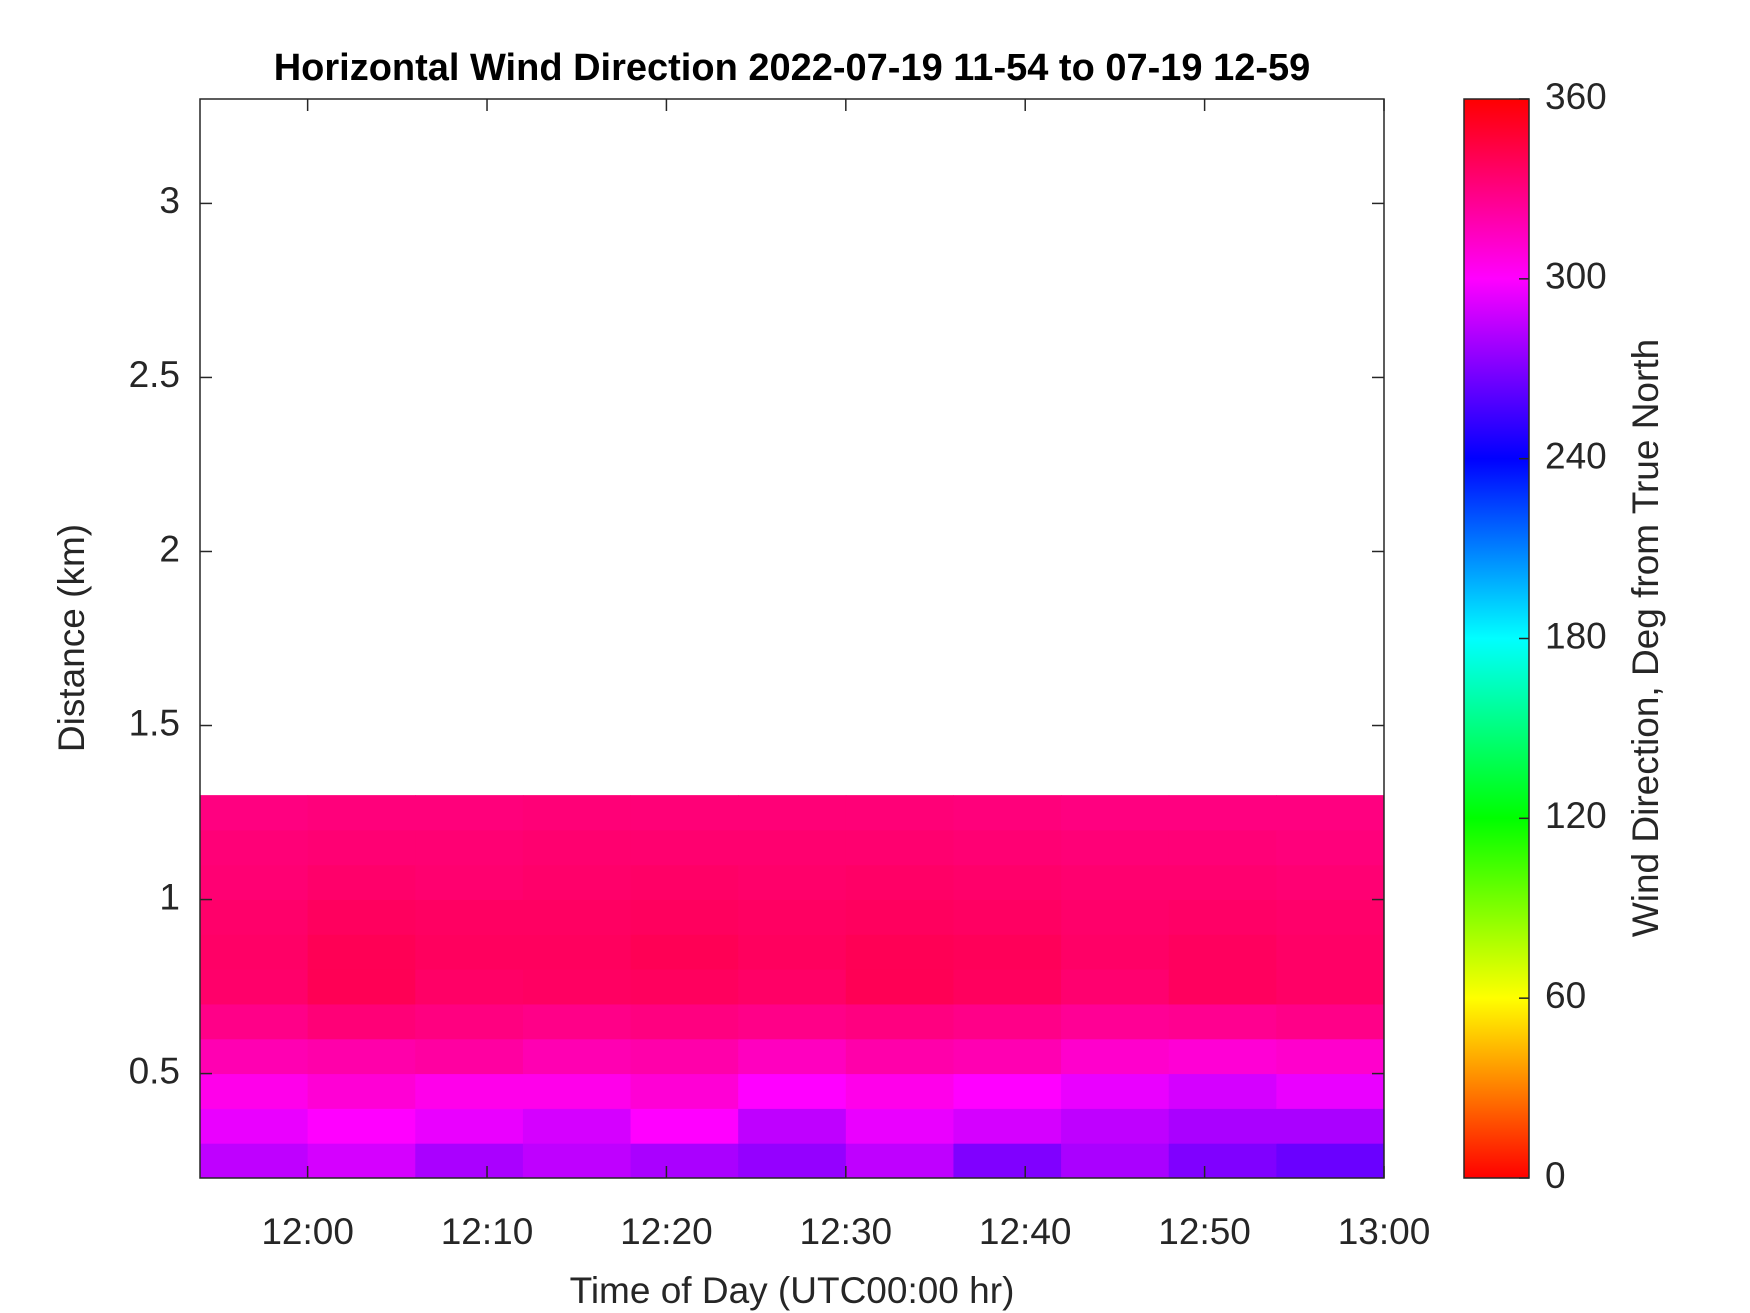  Describe the element at coordinates (154, 1070) in the screenshot. I see `y-tick-label: 0.5` at that location.